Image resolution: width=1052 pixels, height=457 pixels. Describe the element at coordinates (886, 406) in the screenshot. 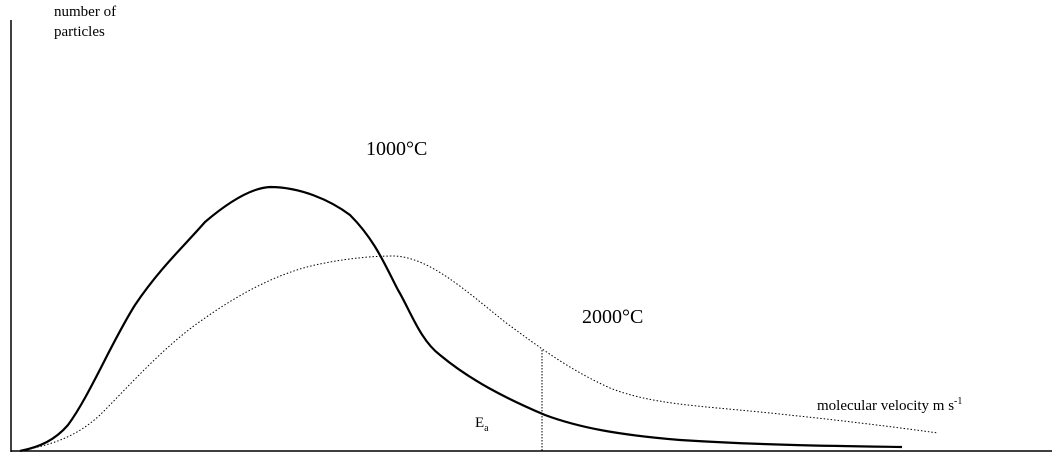

I see `x-axis-label-text: molecular velocity m s` at that location.